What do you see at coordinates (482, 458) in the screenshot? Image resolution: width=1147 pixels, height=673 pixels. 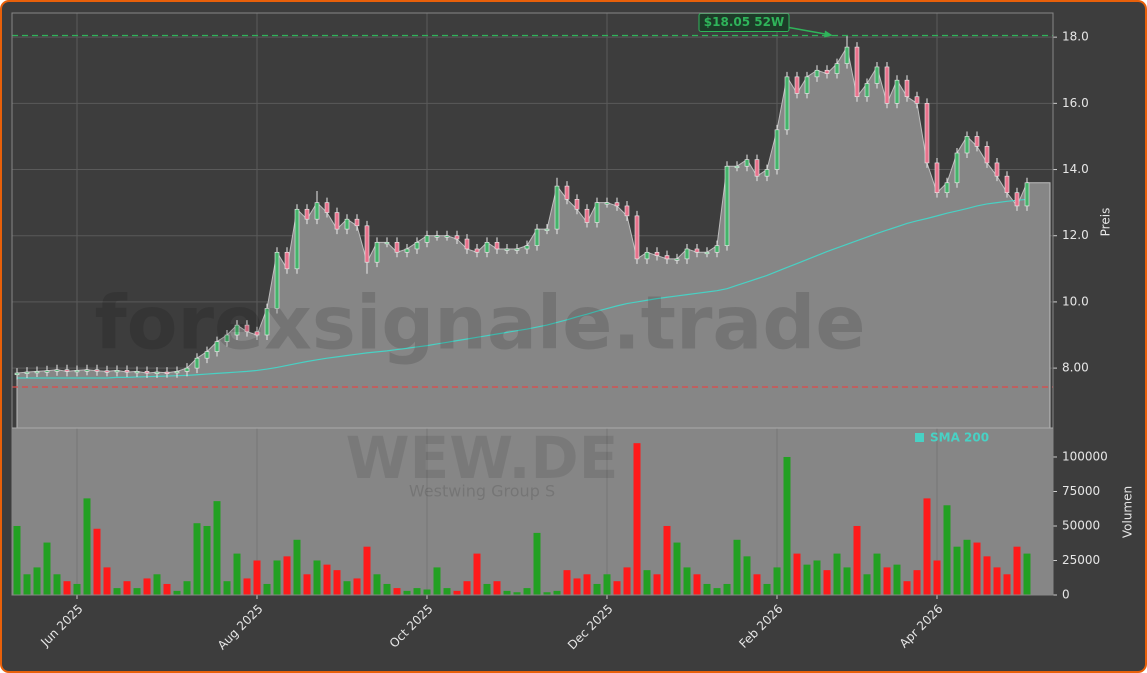 I see `symbol-watermark: WEW.DE` at bounding box center [482, 458].